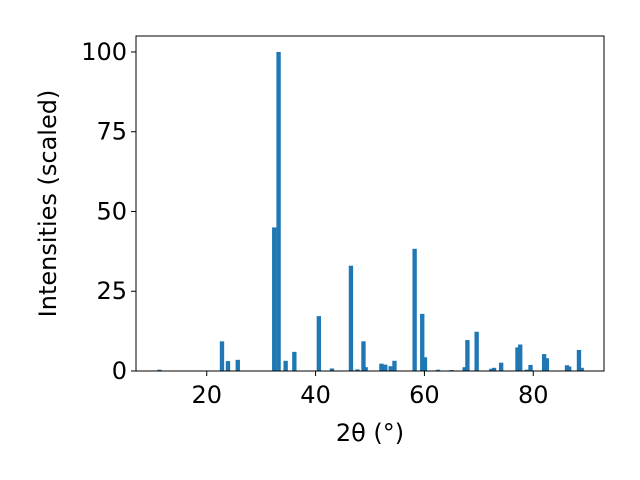 The width and height of the screenshot is (640, 480). I want to click on x-tick-label: 40, so click(315, 395).